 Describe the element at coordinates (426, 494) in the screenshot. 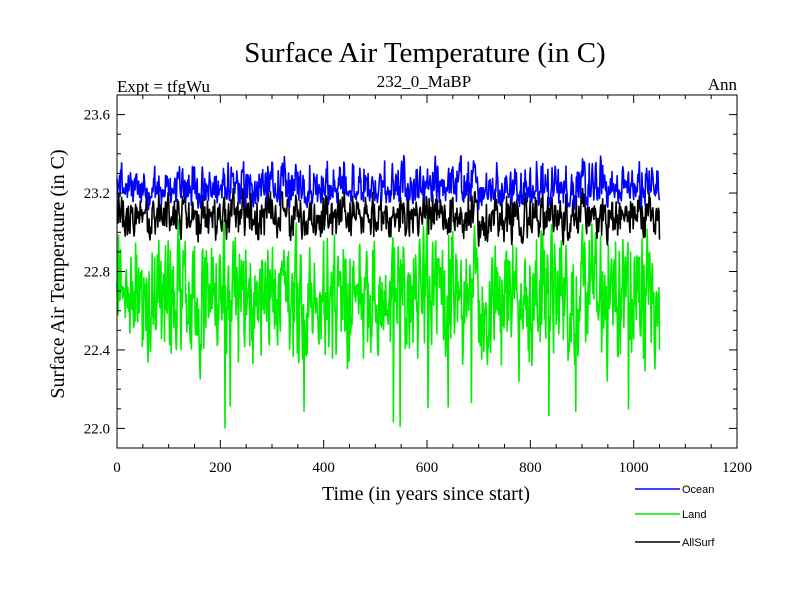

I see `x-axis-label: Time (in years since start)` at that location.